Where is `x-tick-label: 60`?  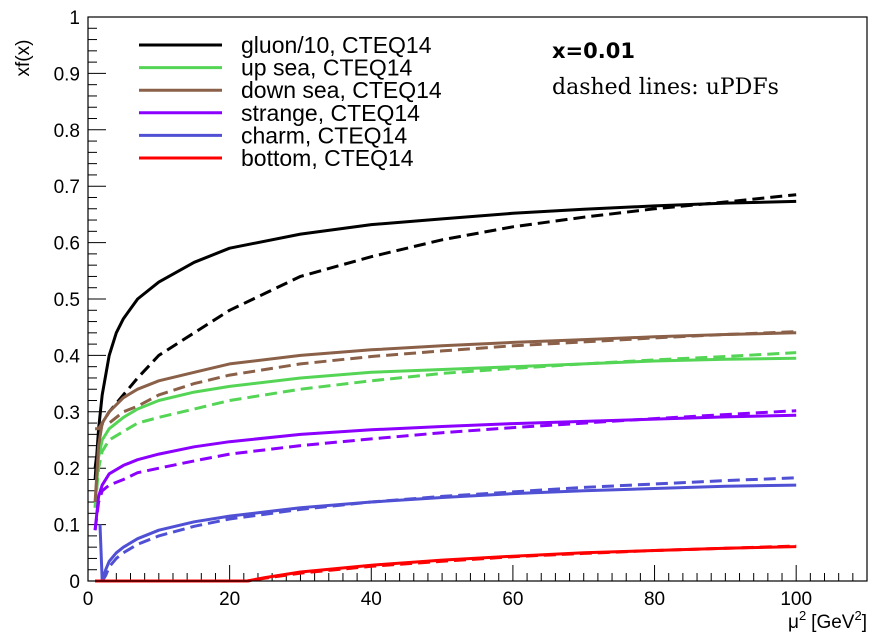 x-tick-label: 60 is located at coordinates (512, 599).